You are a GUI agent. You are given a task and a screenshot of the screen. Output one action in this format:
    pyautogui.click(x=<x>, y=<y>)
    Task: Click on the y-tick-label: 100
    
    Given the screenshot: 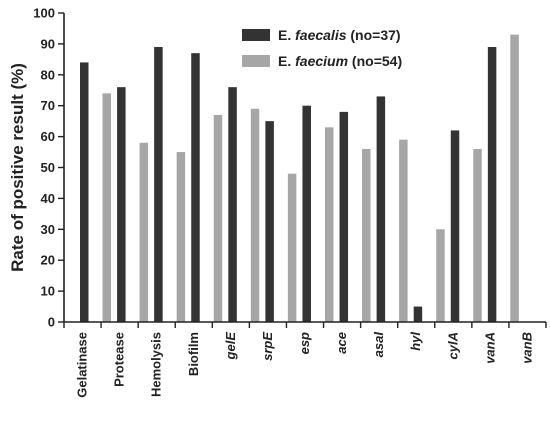 What is the action you would take?
    pyautogui.click(x=44, y=13)
    